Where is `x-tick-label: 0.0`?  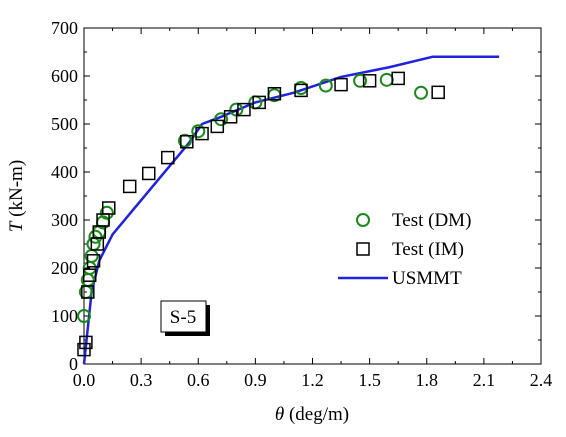
x-tick-label: 0.0 is located at coordinates (84, 380).